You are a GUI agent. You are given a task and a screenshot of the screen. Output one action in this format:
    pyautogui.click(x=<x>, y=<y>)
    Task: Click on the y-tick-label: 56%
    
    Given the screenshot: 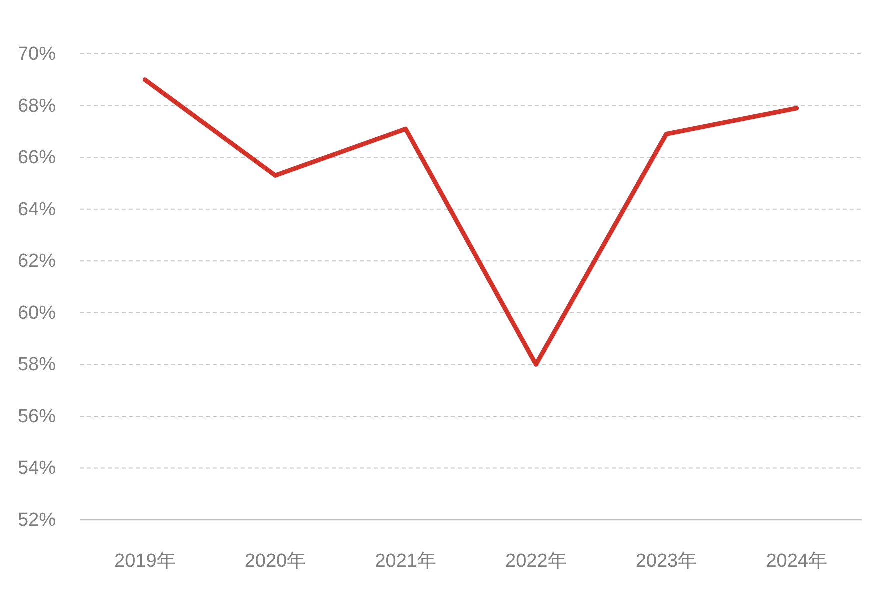 What is the action you would take?
    pyautogui.click(x=37, y=417)
    